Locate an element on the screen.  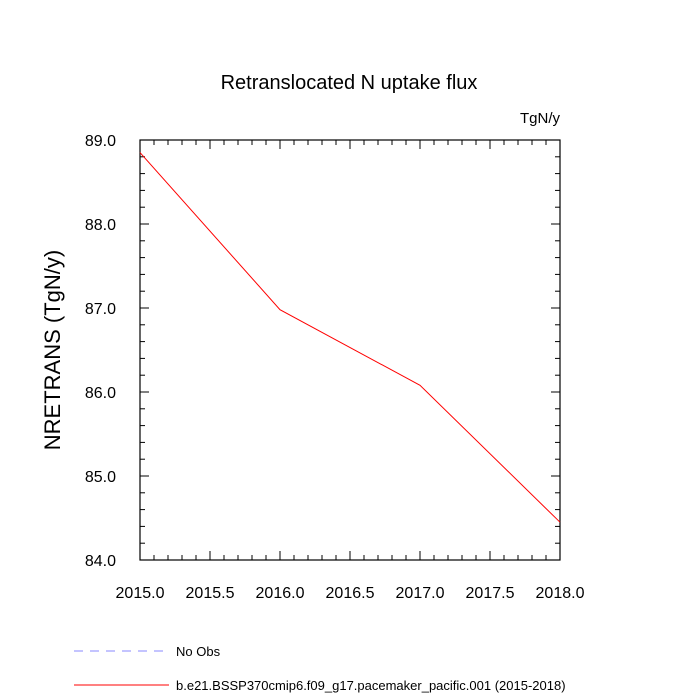
y-tick-label: 85.0 is located at coordinates (100, 477).